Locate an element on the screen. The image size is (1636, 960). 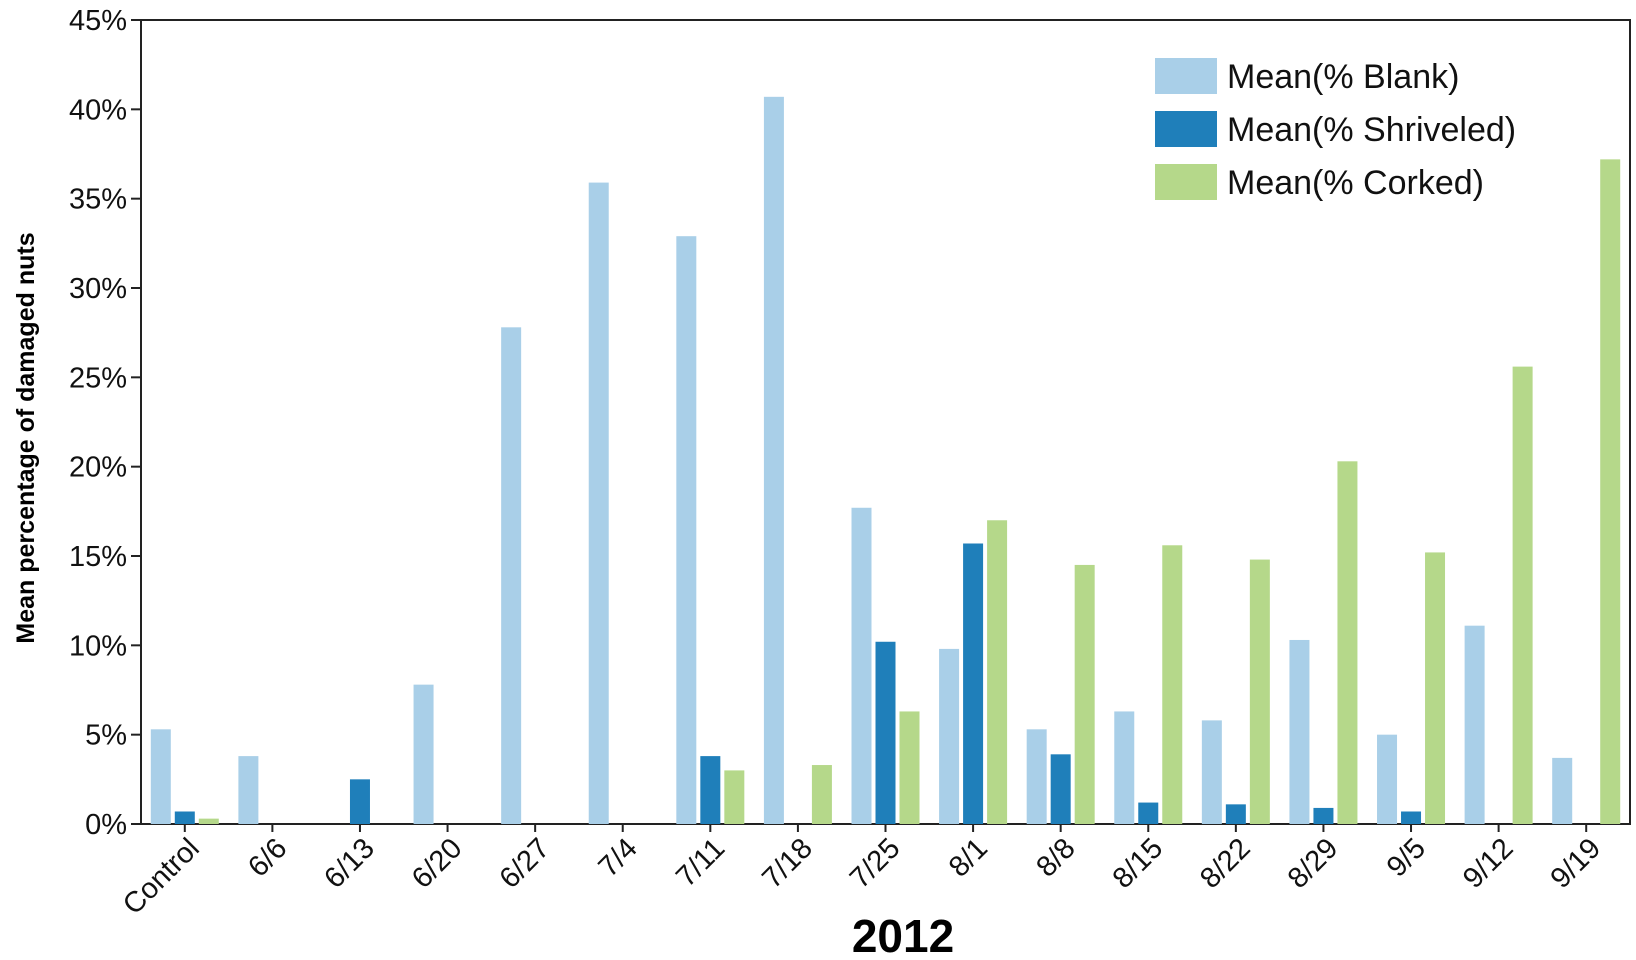
x-tick-label: 9/12 is located at coordinates (1488, 863).